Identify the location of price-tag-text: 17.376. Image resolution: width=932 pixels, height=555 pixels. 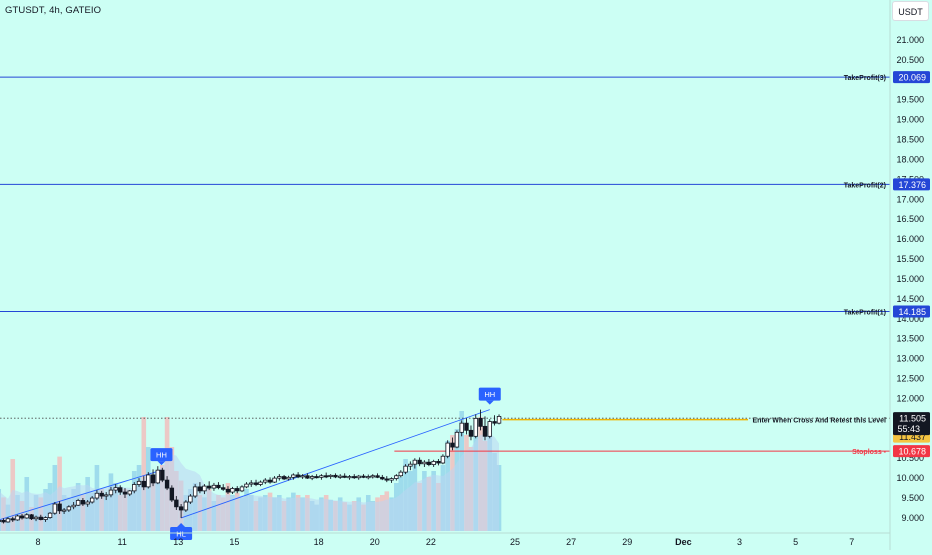
(912, 185).